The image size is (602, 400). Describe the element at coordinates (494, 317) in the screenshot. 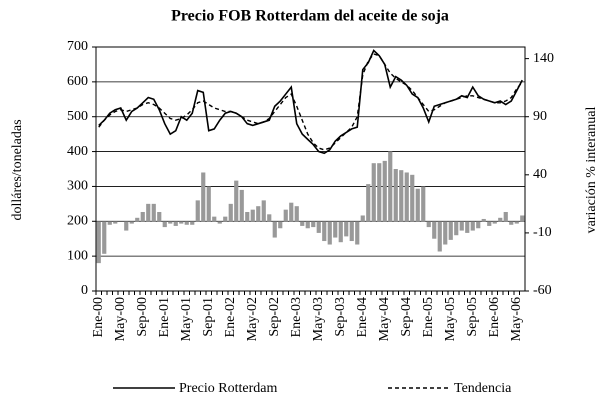

I see `x-tick-label: Ene-06` at that location.